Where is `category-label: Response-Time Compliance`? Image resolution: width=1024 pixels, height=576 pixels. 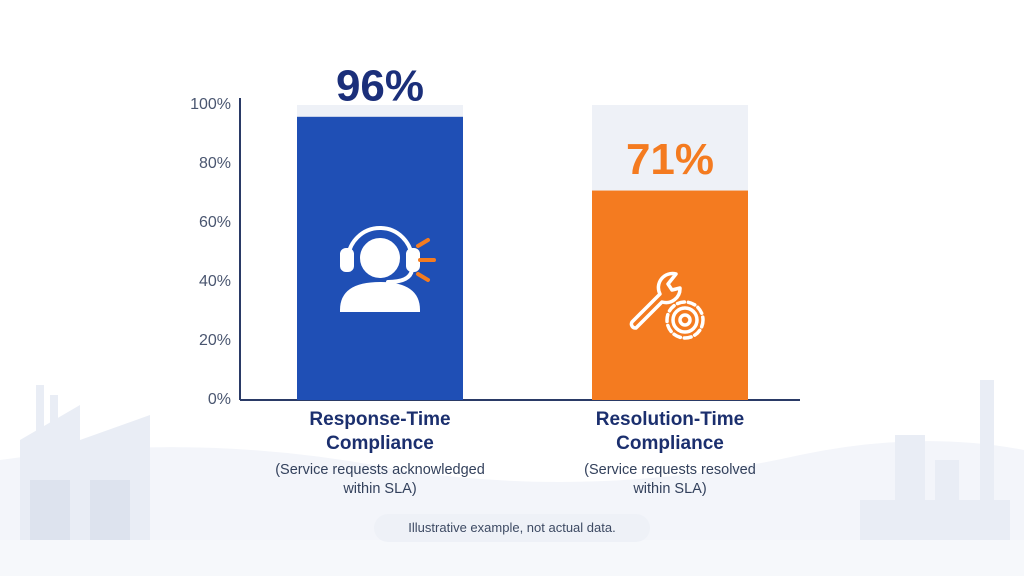 category-label: Response-Time Compliance is located at coordinates (380, 431).